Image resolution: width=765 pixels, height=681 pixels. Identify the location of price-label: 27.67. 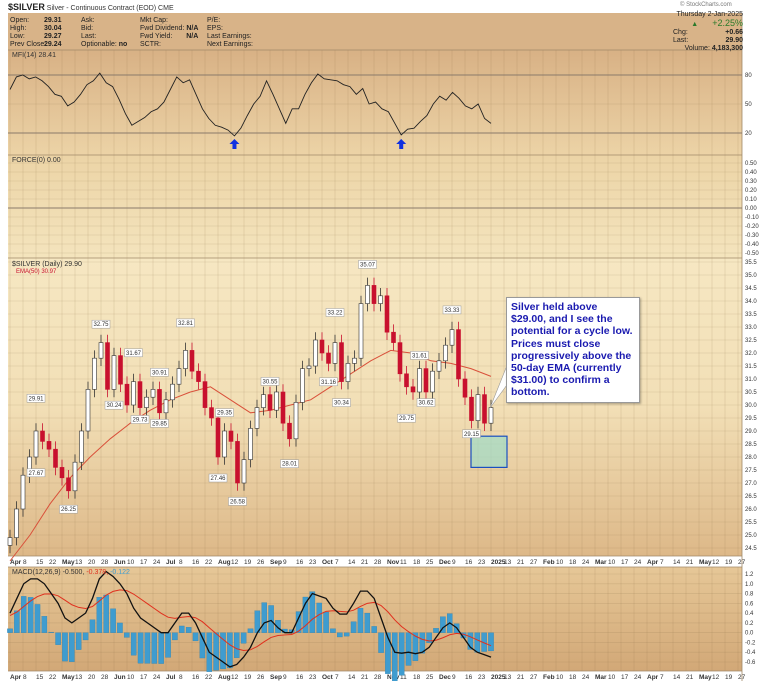
(36, 474).